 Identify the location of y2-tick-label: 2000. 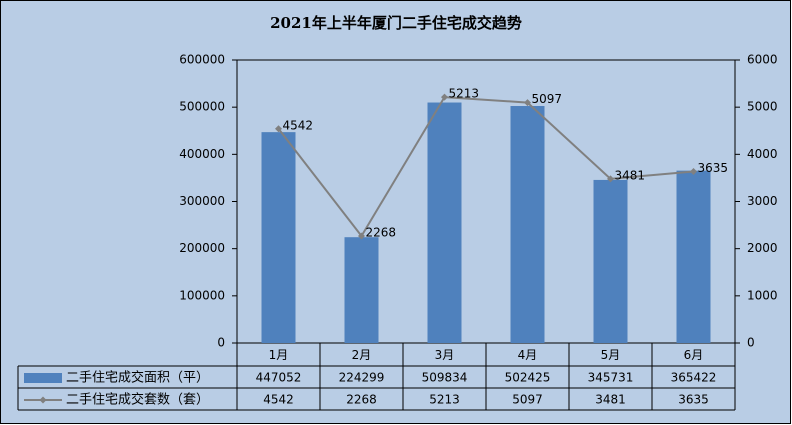
(762, 248).